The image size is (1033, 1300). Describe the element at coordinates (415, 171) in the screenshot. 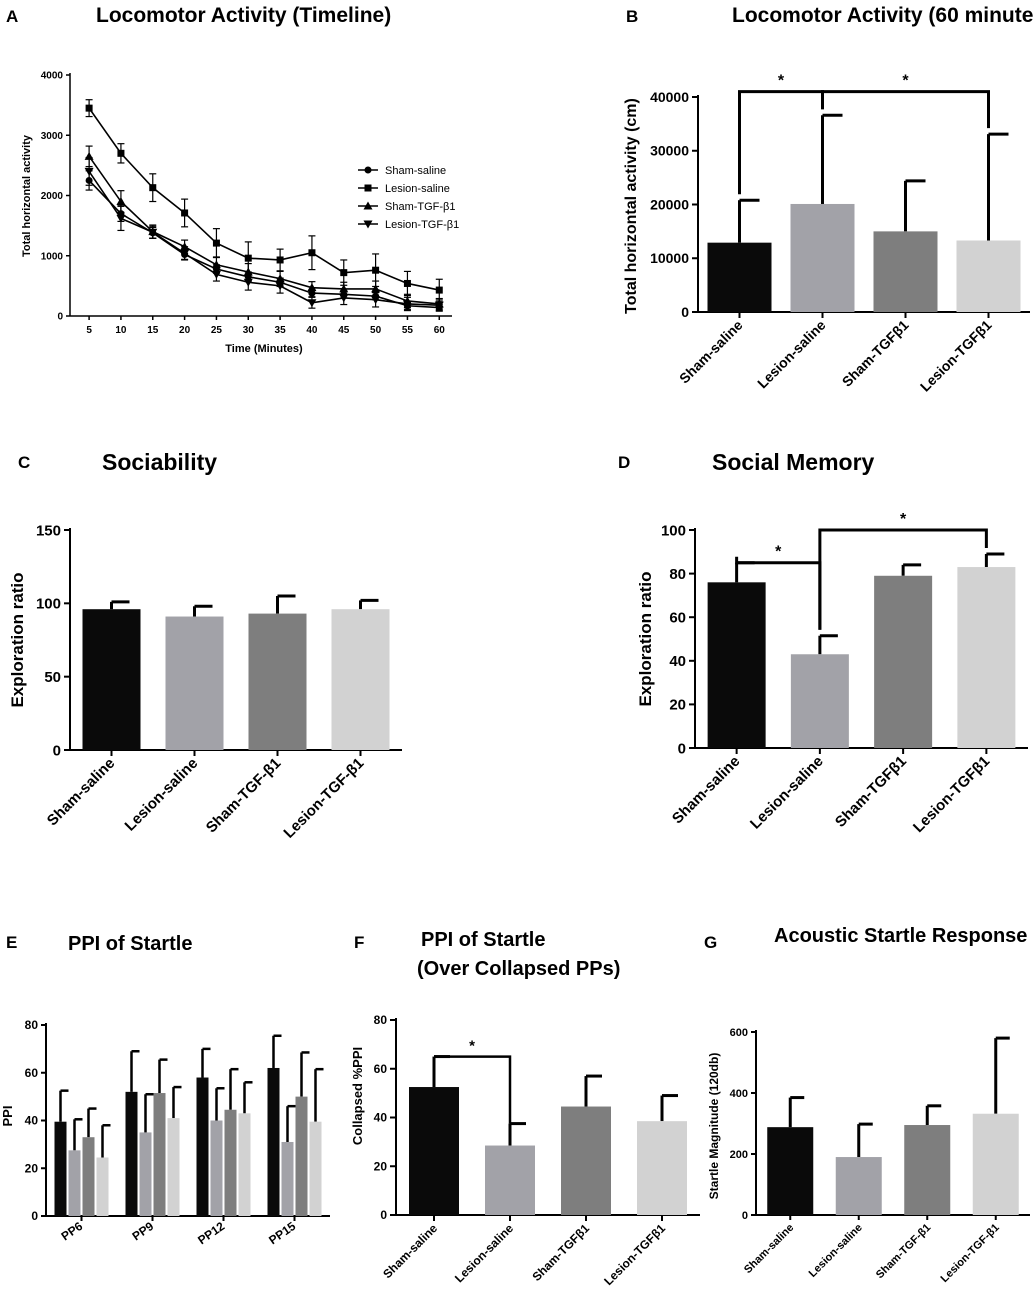

I see `legend-label-sham-saline: Sham-saline` at that location.